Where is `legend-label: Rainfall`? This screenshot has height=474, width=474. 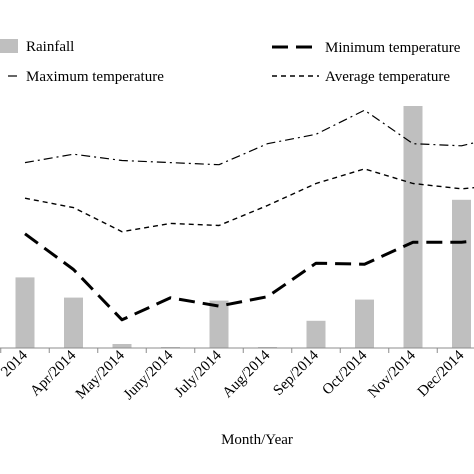 legend-label: Rainfall is located at coordinates (50, 47).